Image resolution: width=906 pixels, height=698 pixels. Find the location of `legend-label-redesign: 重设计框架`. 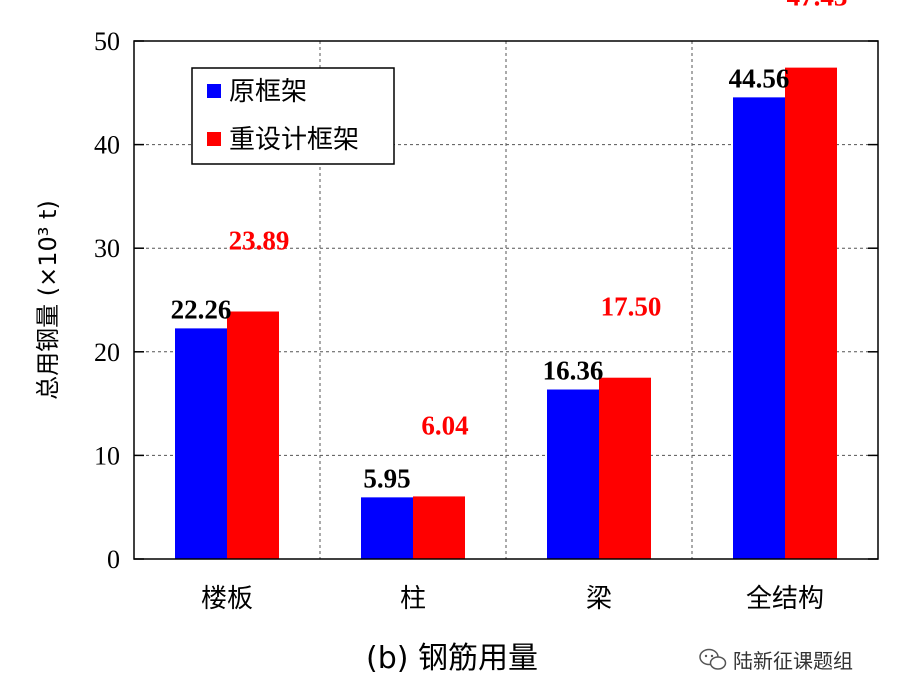

legend-label-redesign: 重设计框架 is located at coordinates (294, 140).